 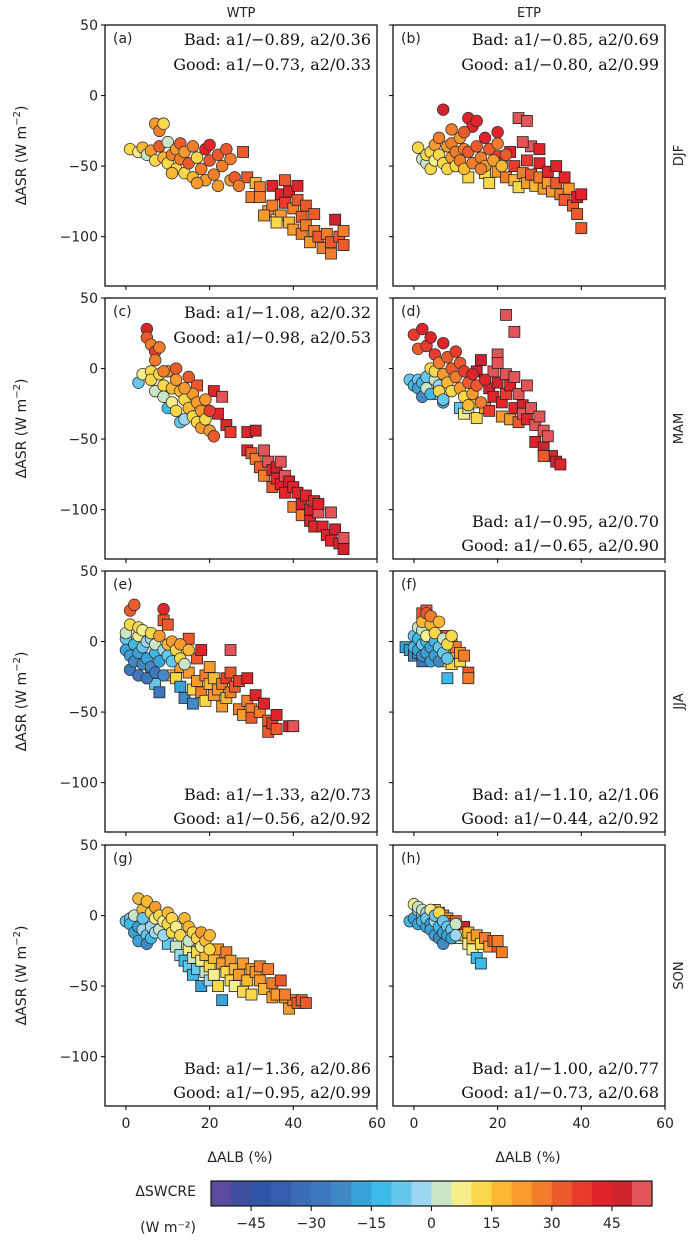 I want to click on y-tick-label: −100, so click(x=79, y=238).